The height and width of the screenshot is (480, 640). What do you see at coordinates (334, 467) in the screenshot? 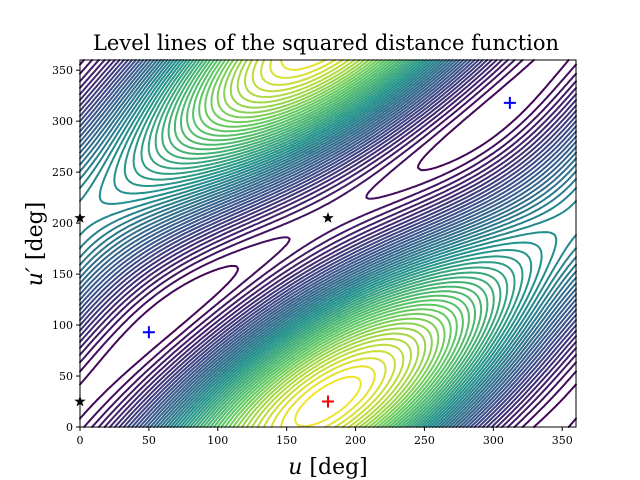
I see `x-axis-label-unit: [deg]` at bounding box center [334, 467].